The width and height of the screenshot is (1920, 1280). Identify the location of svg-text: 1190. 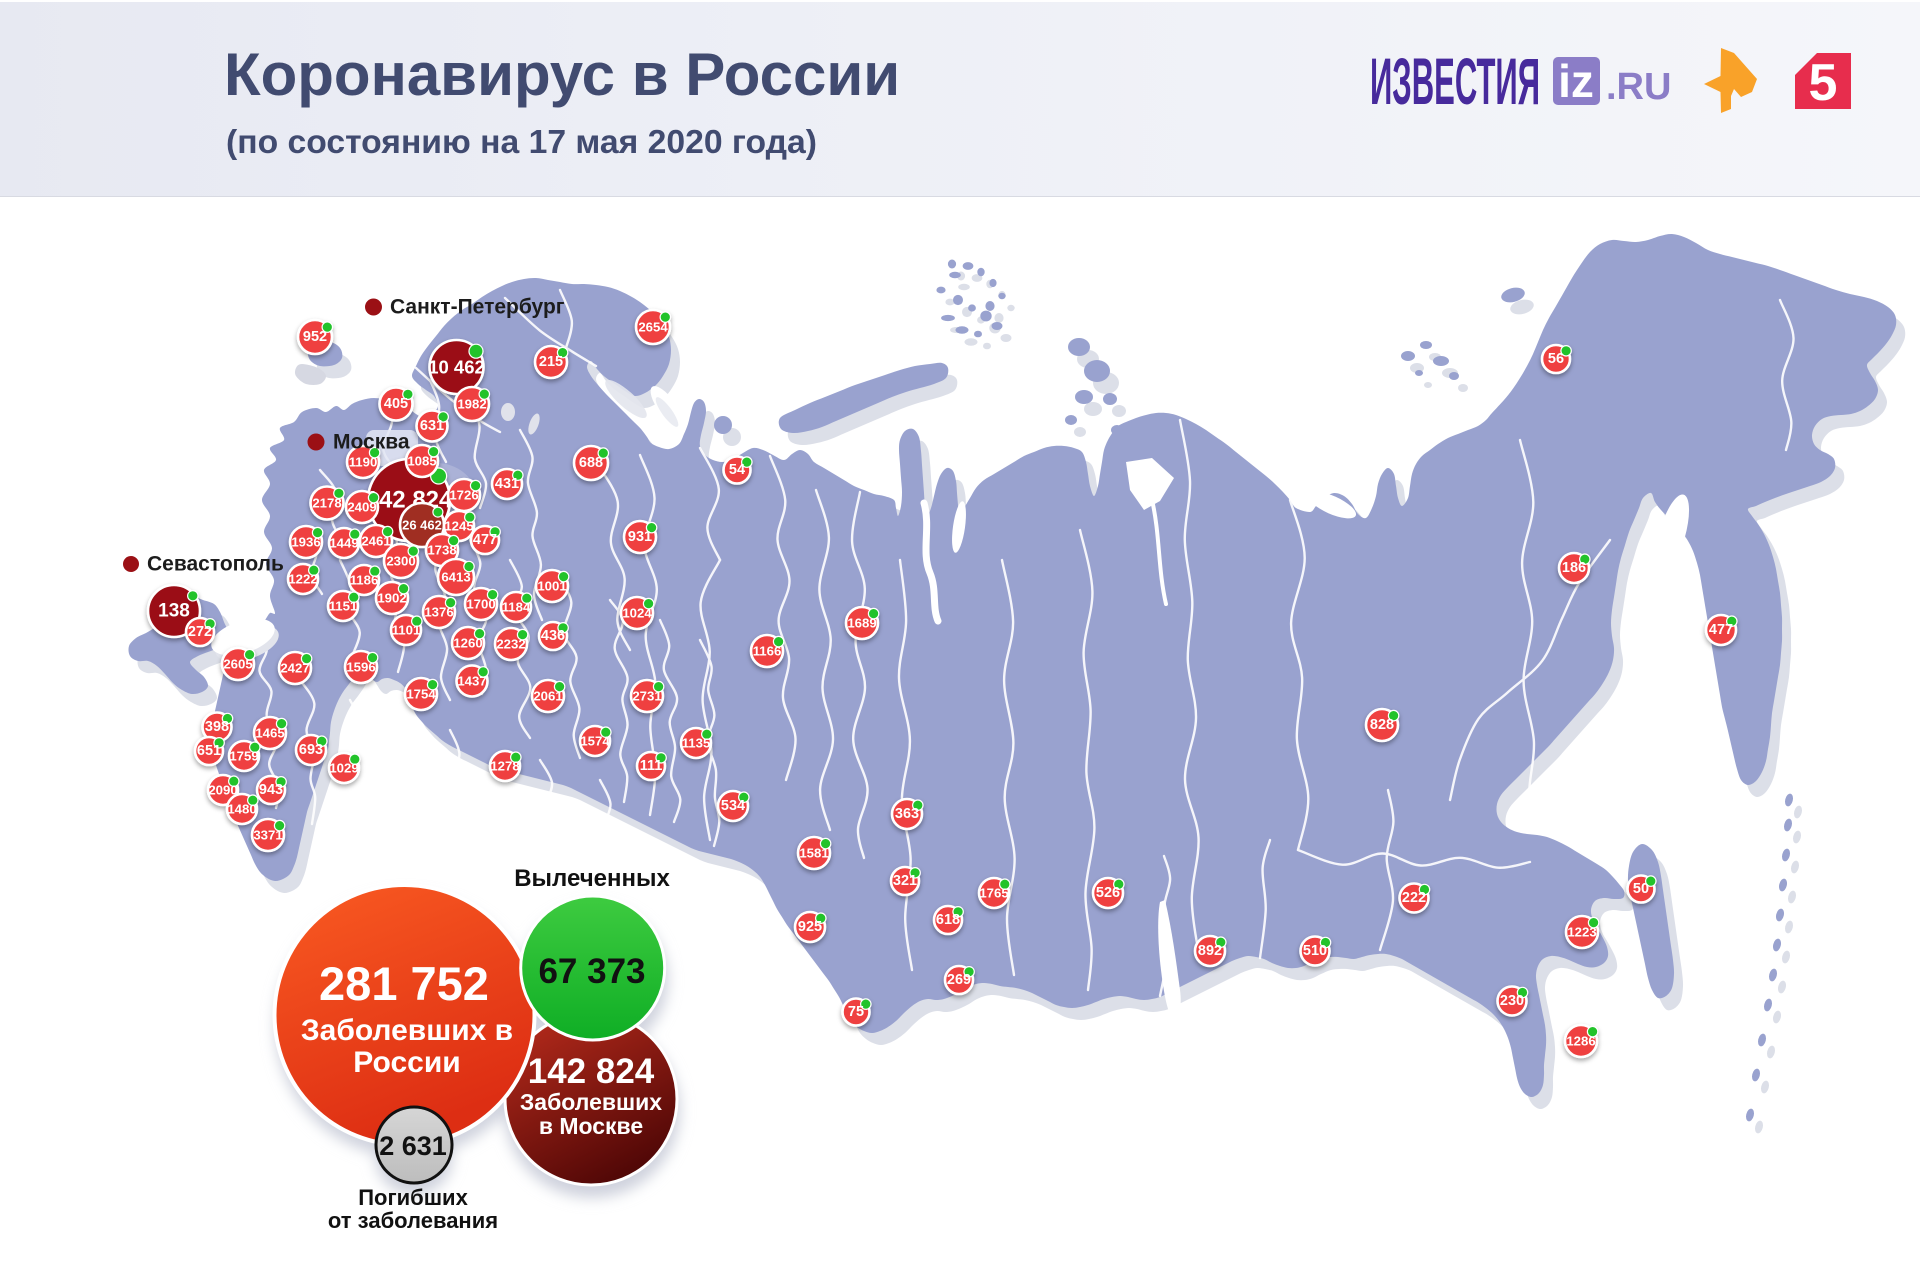
(363, 462).